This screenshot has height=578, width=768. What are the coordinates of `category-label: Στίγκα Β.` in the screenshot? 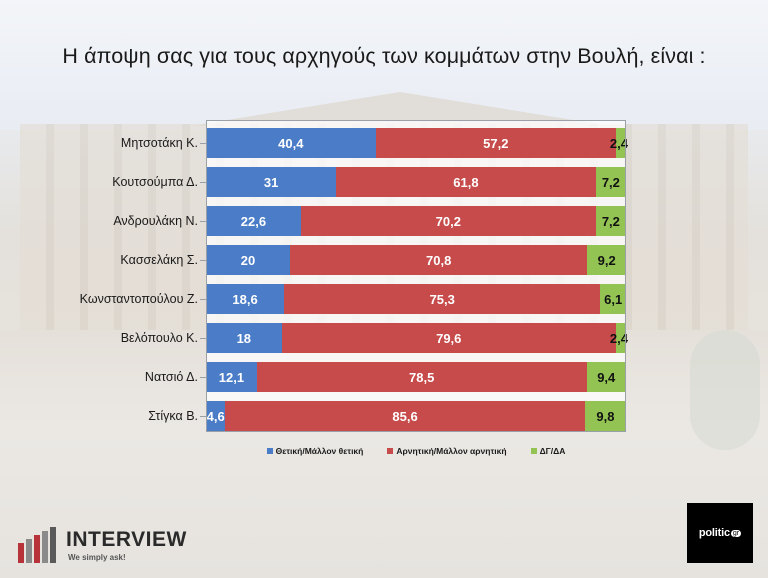 It's located at (173, 416).